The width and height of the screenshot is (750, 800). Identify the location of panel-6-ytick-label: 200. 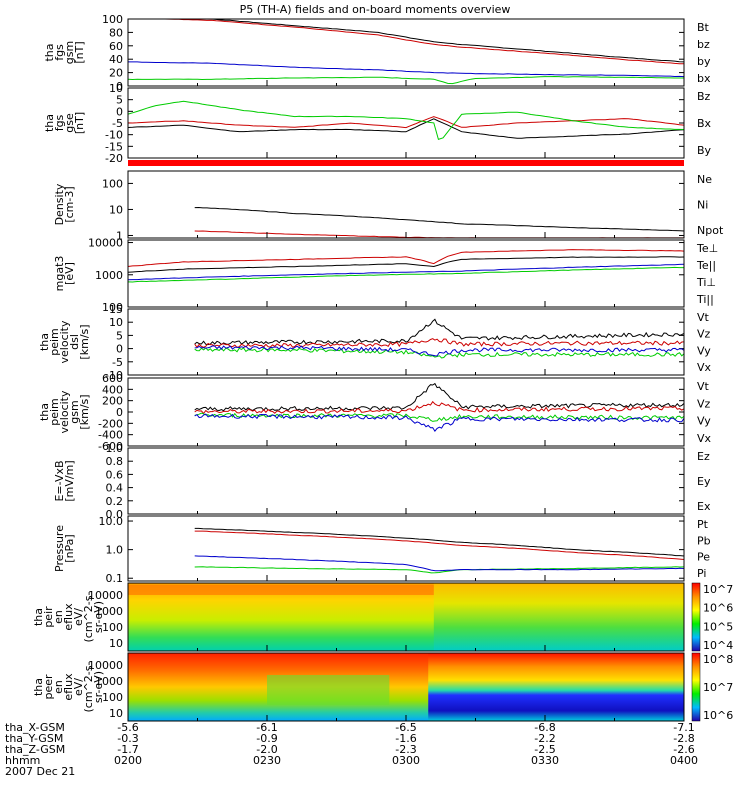
(112, 401).